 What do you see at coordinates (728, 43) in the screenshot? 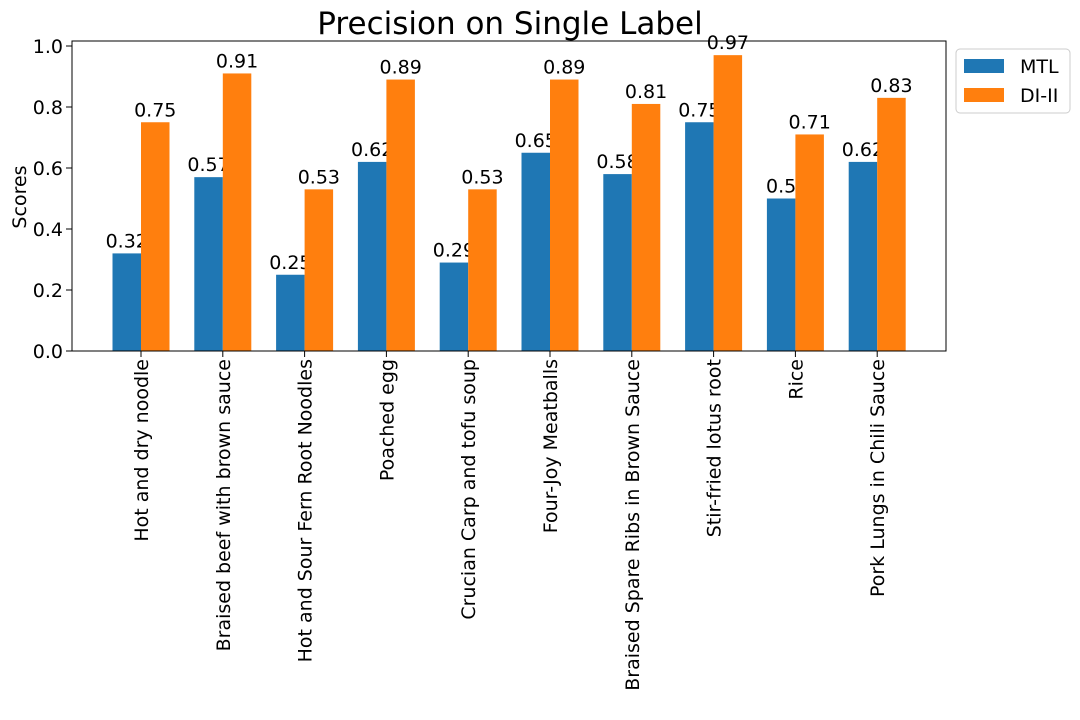
I see `data-label-di-ii-7: 0.97` at bounding box center [728, 43].